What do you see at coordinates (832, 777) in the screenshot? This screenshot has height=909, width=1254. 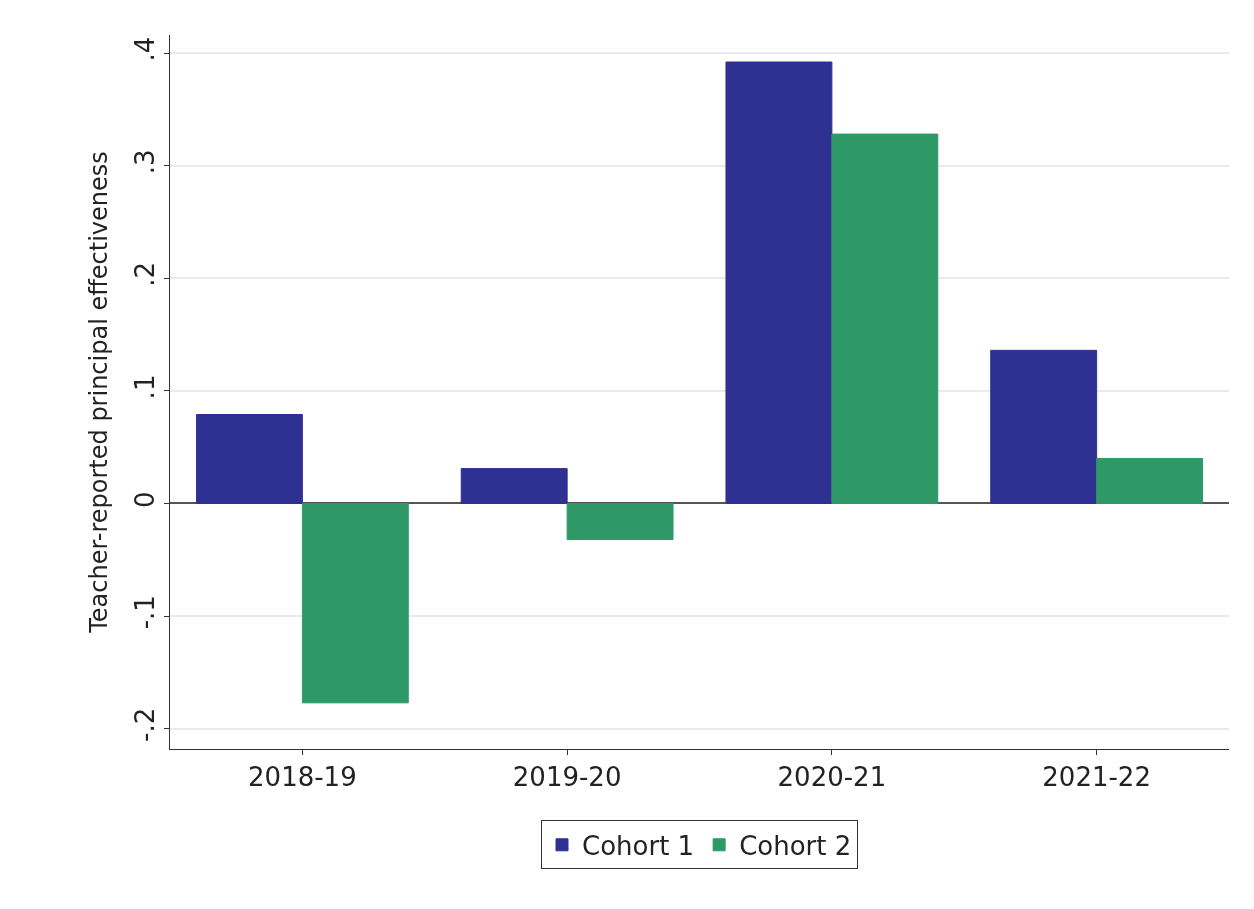 I see `x-tick-label: 2020-21` at bounding box center [832, 777].